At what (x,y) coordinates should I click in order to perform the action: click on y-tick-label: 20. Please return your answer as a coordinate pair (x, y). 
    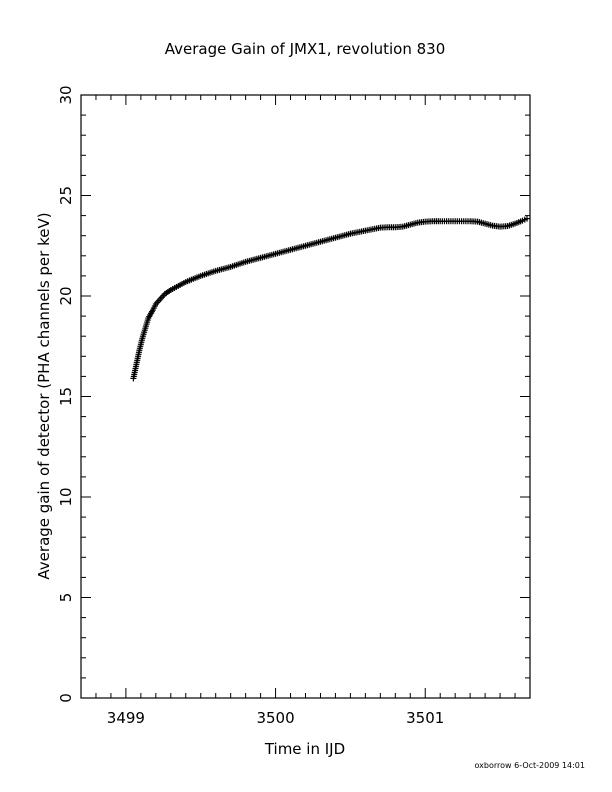
    Looking at the image, I should click on (66, 295).